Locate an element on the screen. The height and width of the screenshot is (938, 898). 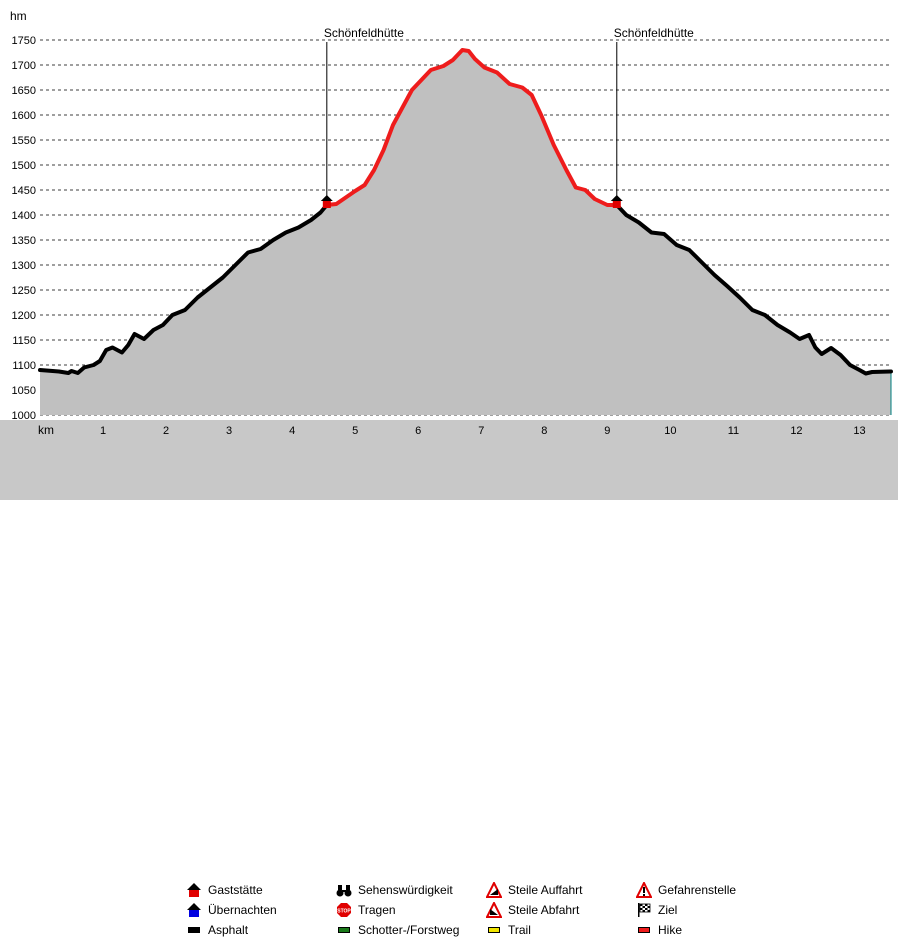
y-tick-label: 1000 is located at coordinates (24, 416).